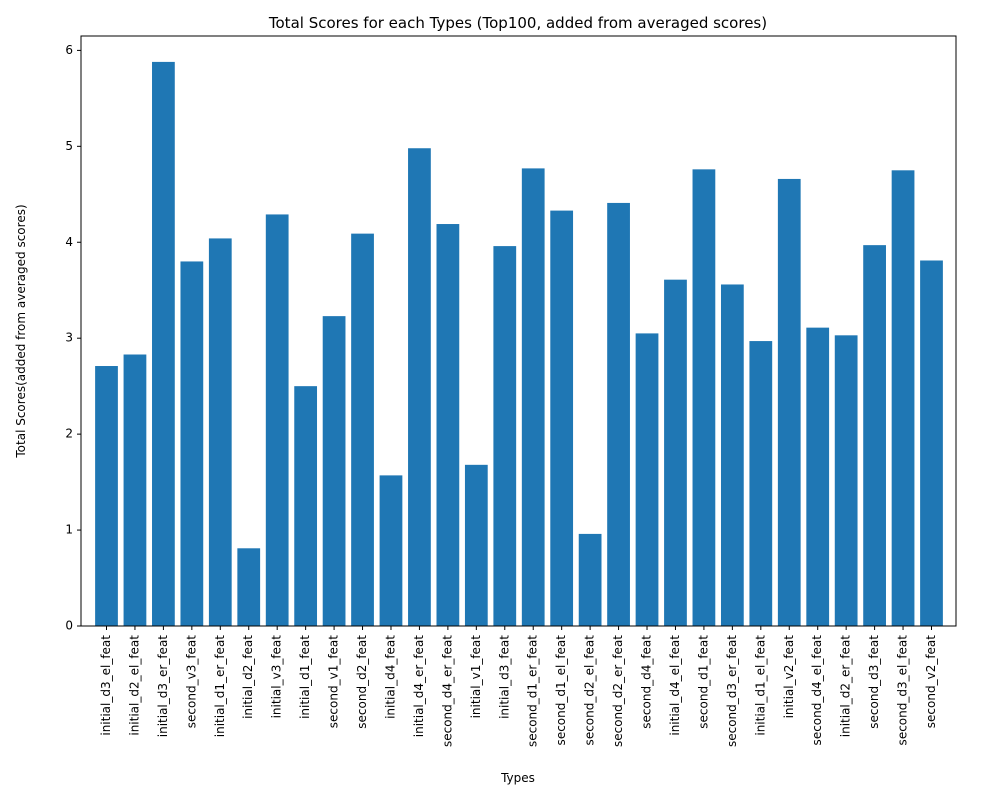  Describe the element at coordinates (220, 432) in the screenshot. I see `bar-initial_d1_er_feat` at that location.